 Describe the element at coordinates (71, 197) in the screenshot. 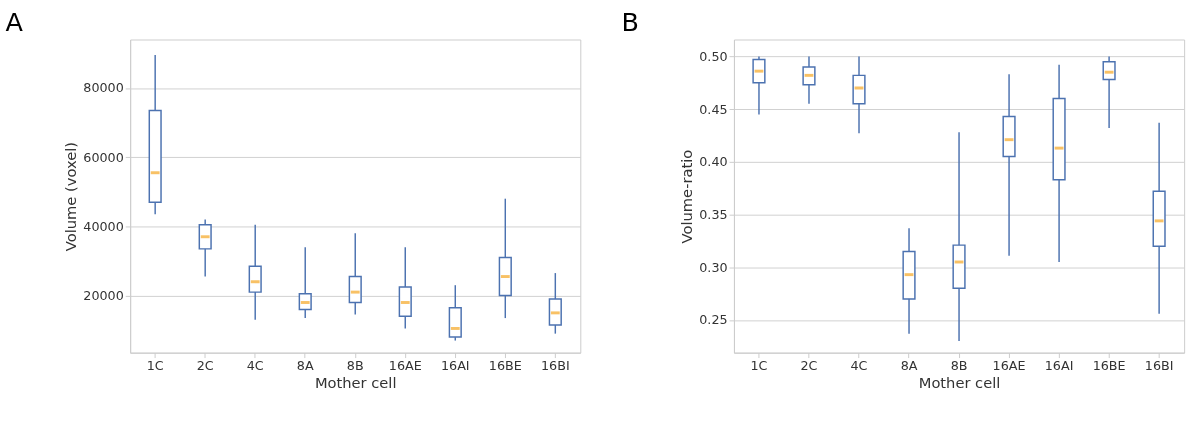

I see `y-axis-title: Volume (voxel)` at that location.